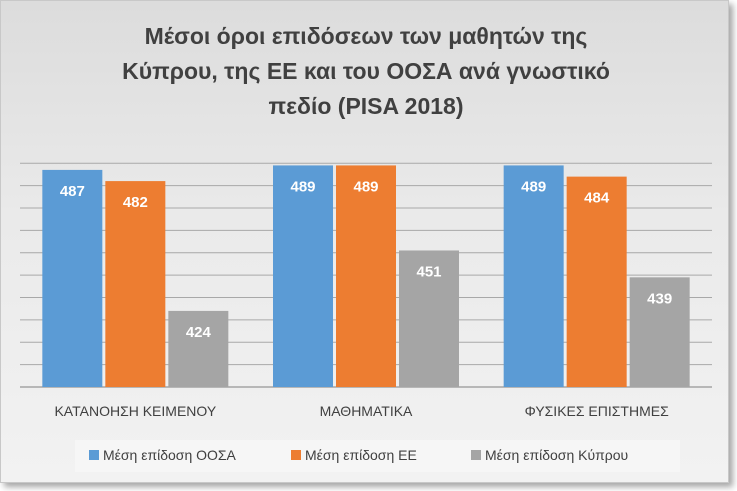 This screenshot has width=737, height=491. I want to click on chart-title-line: Μέσοι όροι επιδόσεων των μαθητών της, so click(366, 36).